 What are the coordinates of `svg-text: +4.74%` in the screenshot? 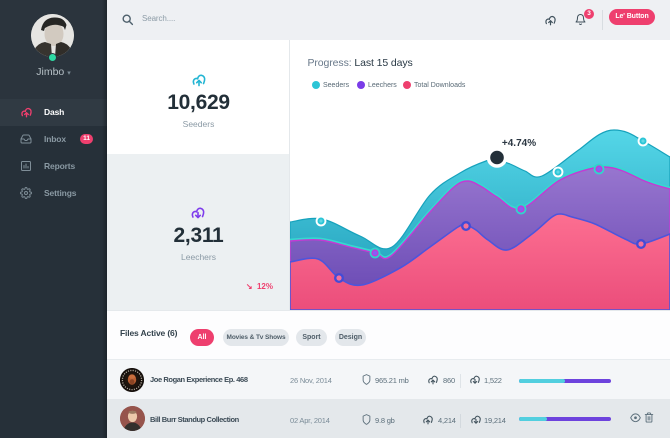 It's located at (519, 143).